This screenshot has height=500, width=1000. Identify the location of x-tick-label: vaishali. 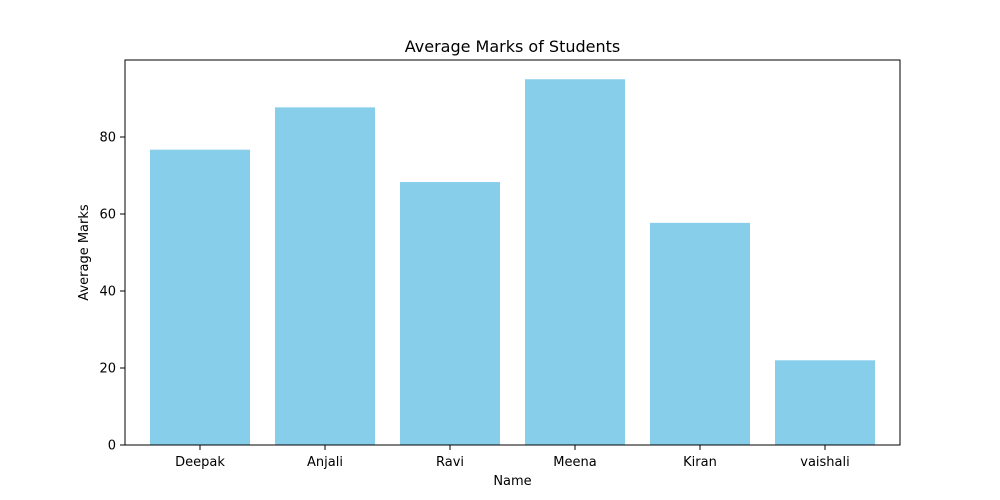
(824, 462).